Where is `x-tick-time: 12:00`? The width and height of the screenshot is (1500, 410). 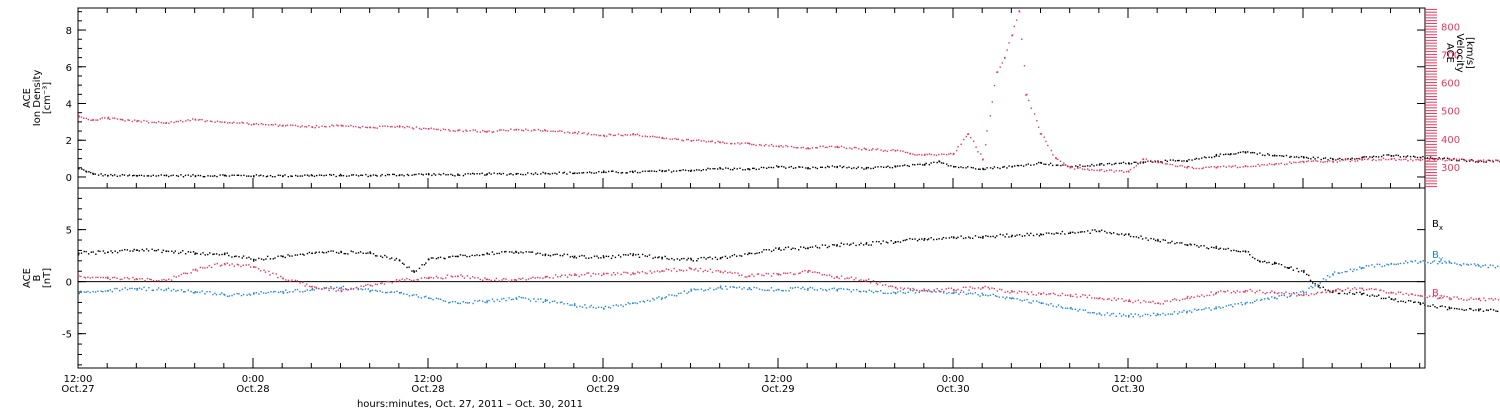
x-tick-time: 12:00 is located at coordinates (78, 379).